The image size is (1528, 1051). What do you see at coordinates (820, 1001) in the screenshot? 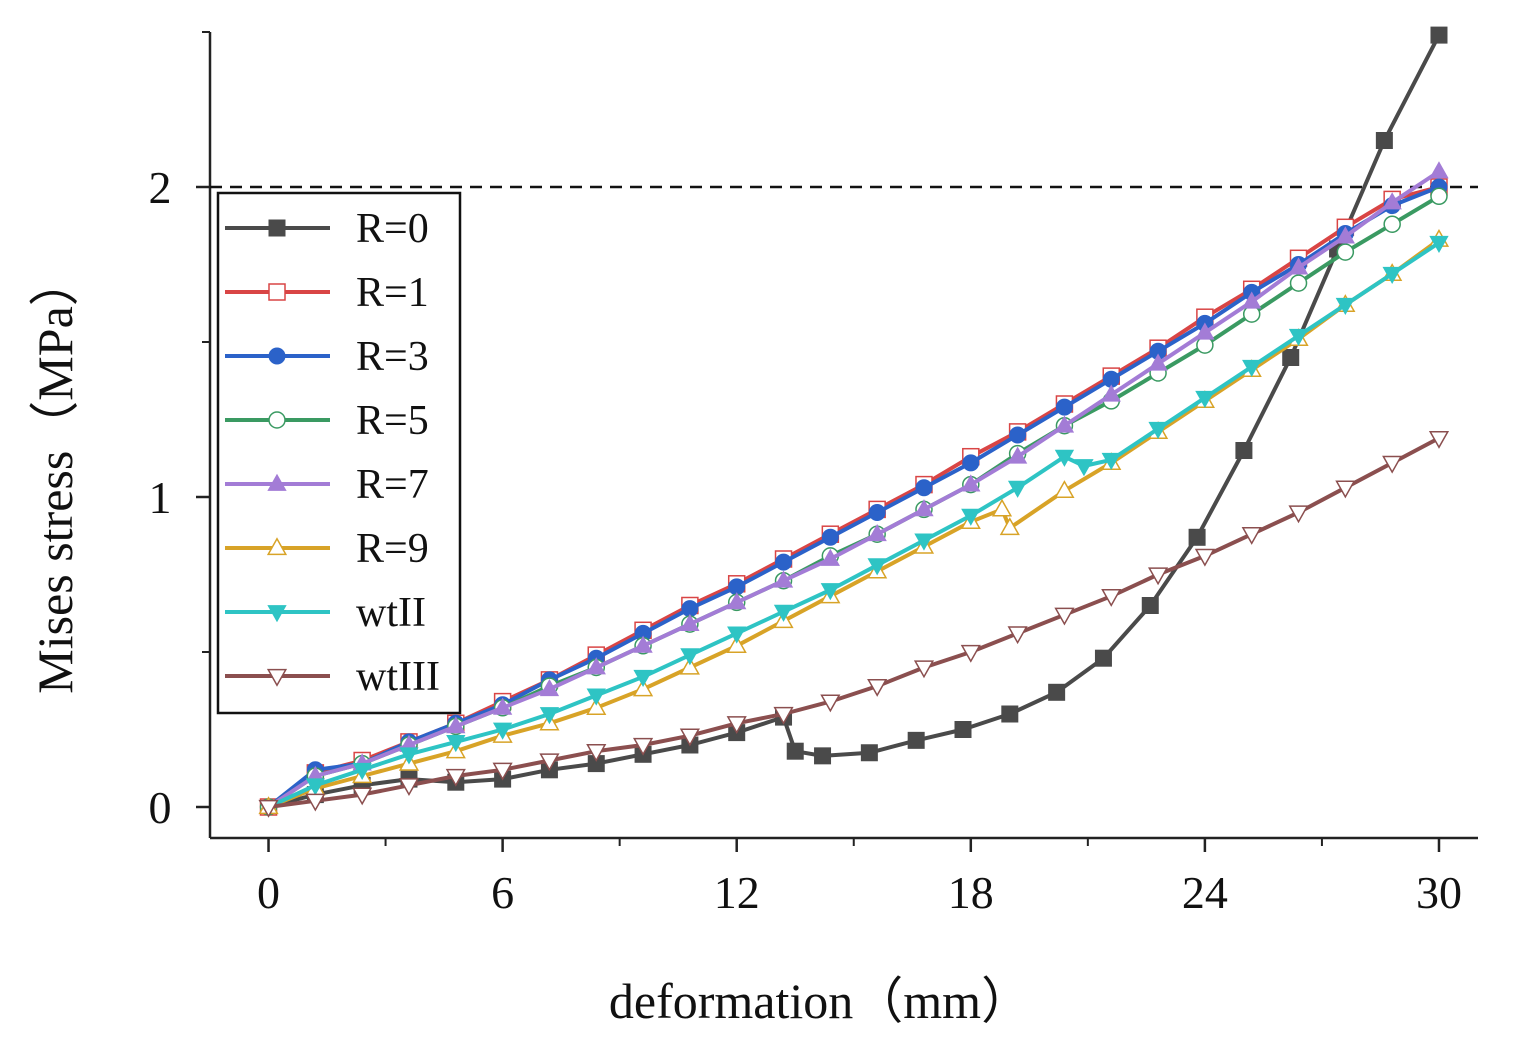
I see `x-axis-title: deformation（mm）` at bounding box center [820, 1001].